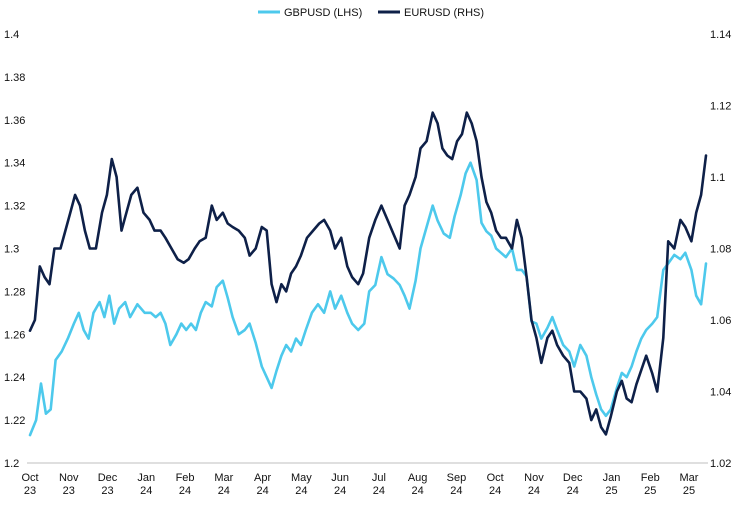  What do you see at coordinates (720, 464) in the screenshot?
I see `y-right-tick-label: 1.02` at bounding box center [720, 464].